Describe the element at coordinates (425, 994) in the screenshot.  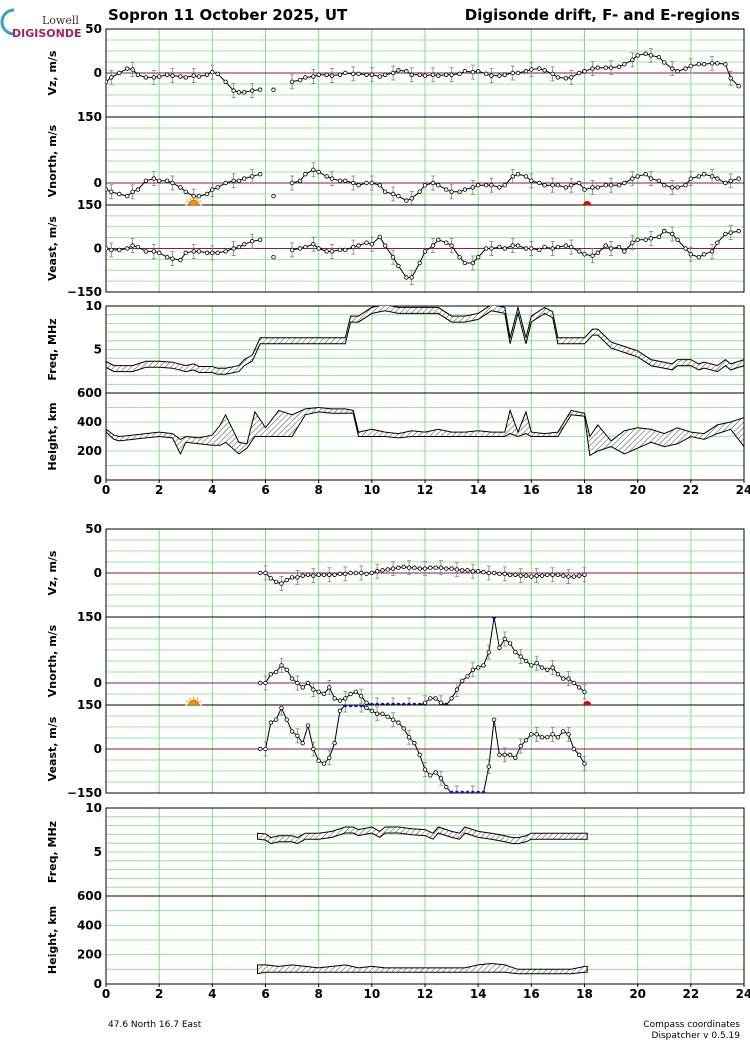
I see `x-tick-label: 12` at that location.